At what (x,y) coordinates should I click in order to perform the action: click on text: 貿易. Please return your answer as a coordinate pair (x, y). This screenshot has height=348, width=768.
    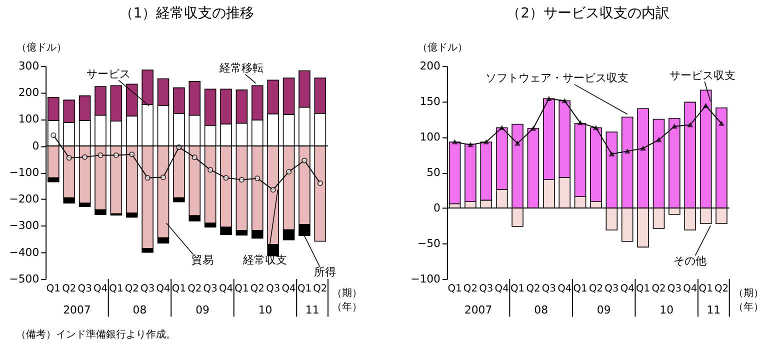
    Looking at the image, I should click on (202, 259).